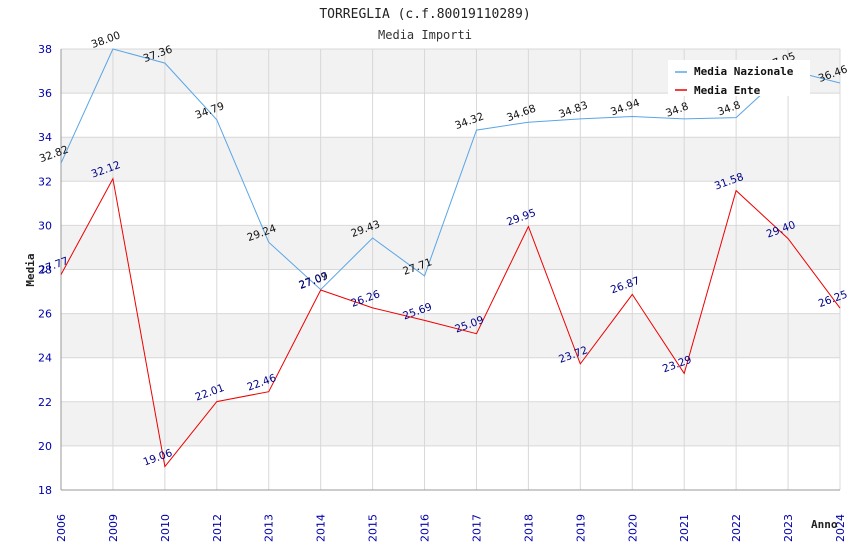 The width and height of the screenshot is (850, 550). What do you see at coordinates (45, 314) in the screenshot?
I see `y-tick-label: 26` at bounding box center [45, 314].